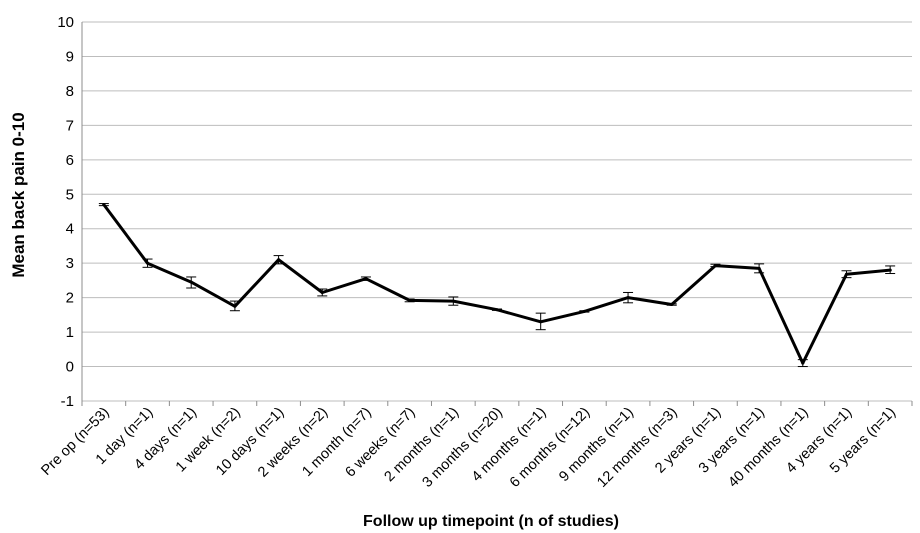  Describe the element at coordinates (67, 401) in the screenshot. I see `y-tick-label: -1` at that location.